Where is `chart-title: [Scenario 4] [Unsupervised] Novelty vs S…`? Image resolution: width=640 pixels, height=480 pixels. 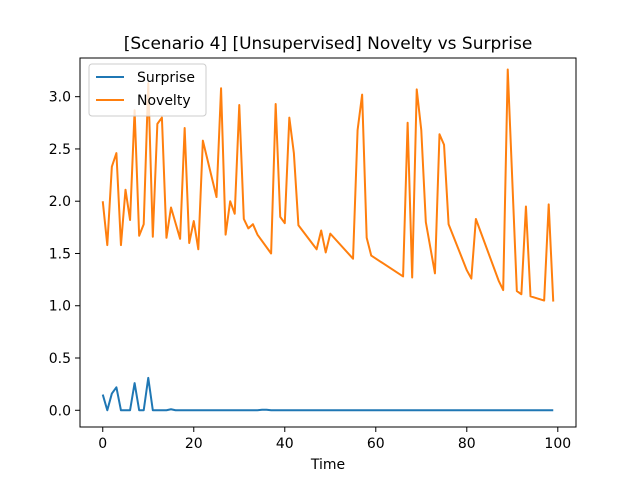 chart-title: [Scenario 4] [Unsupervised] Novelty vs S… is located at coordinates (328, 44).